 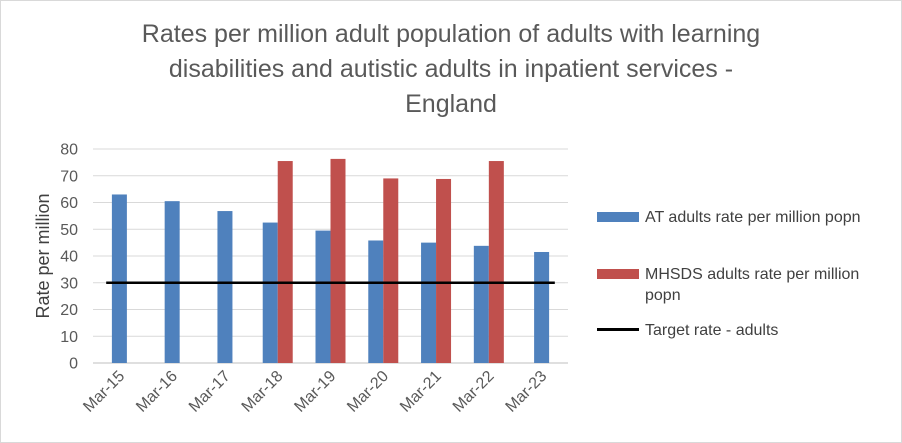 What do you see at coordinates (69, 230) in the screenshot?
I see `y-tick-label: 50` at bounding box center [69, 230].